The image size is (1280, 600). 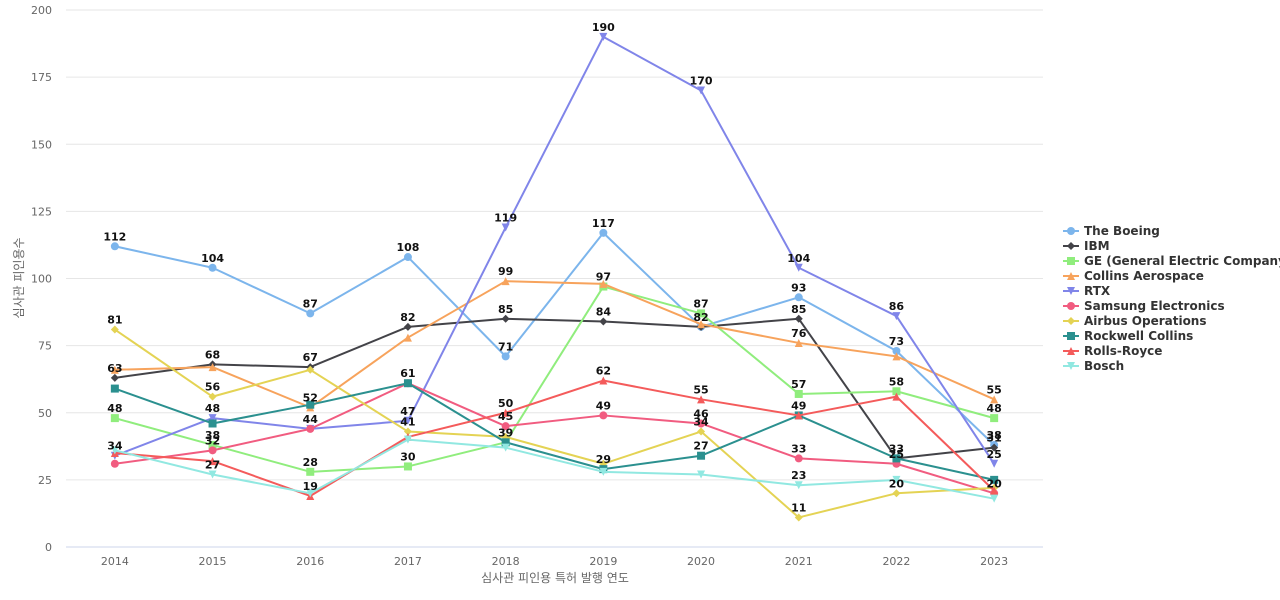 What do you see at coordinates (1087, 291) in the screenshot?
I see `legend-item: RTX` at bounding box center [1087, 291].